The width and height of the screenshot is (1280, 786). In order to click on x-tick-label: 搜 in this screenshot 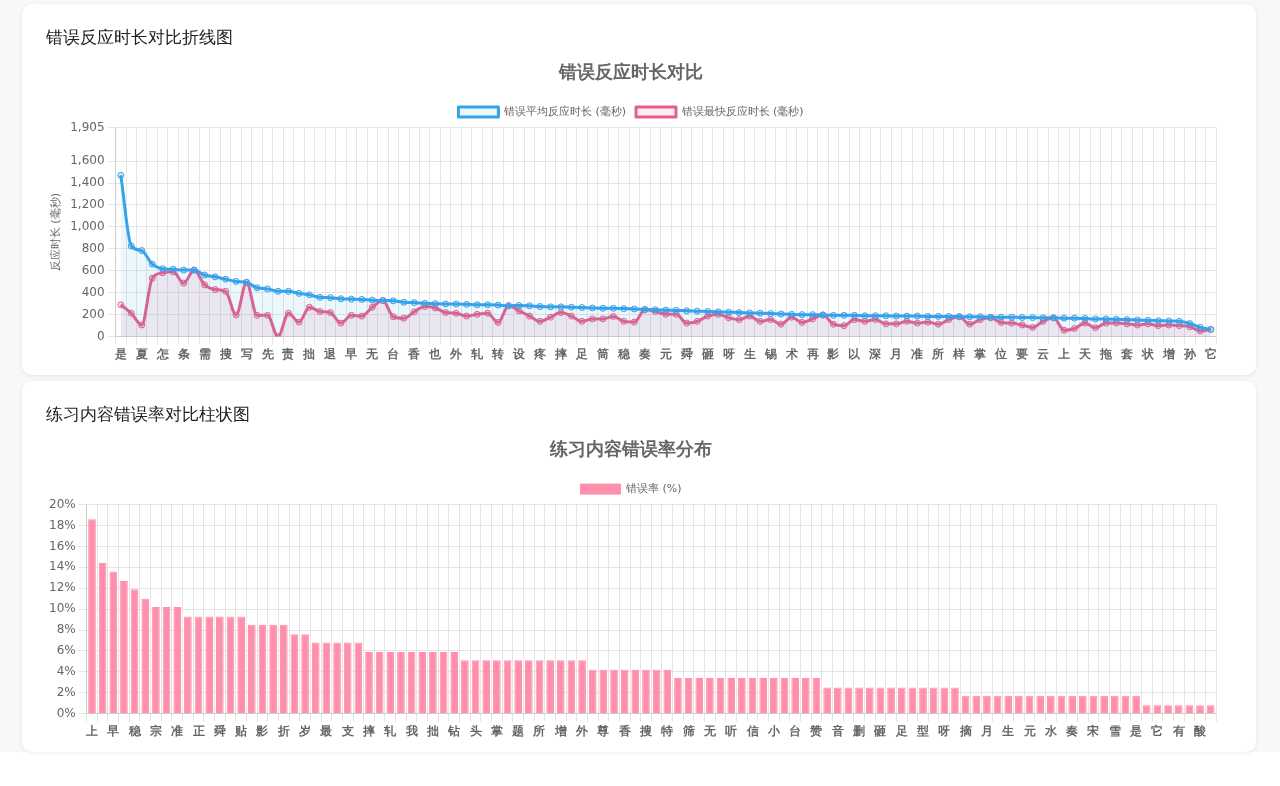, I will do `click(225, 353)`.